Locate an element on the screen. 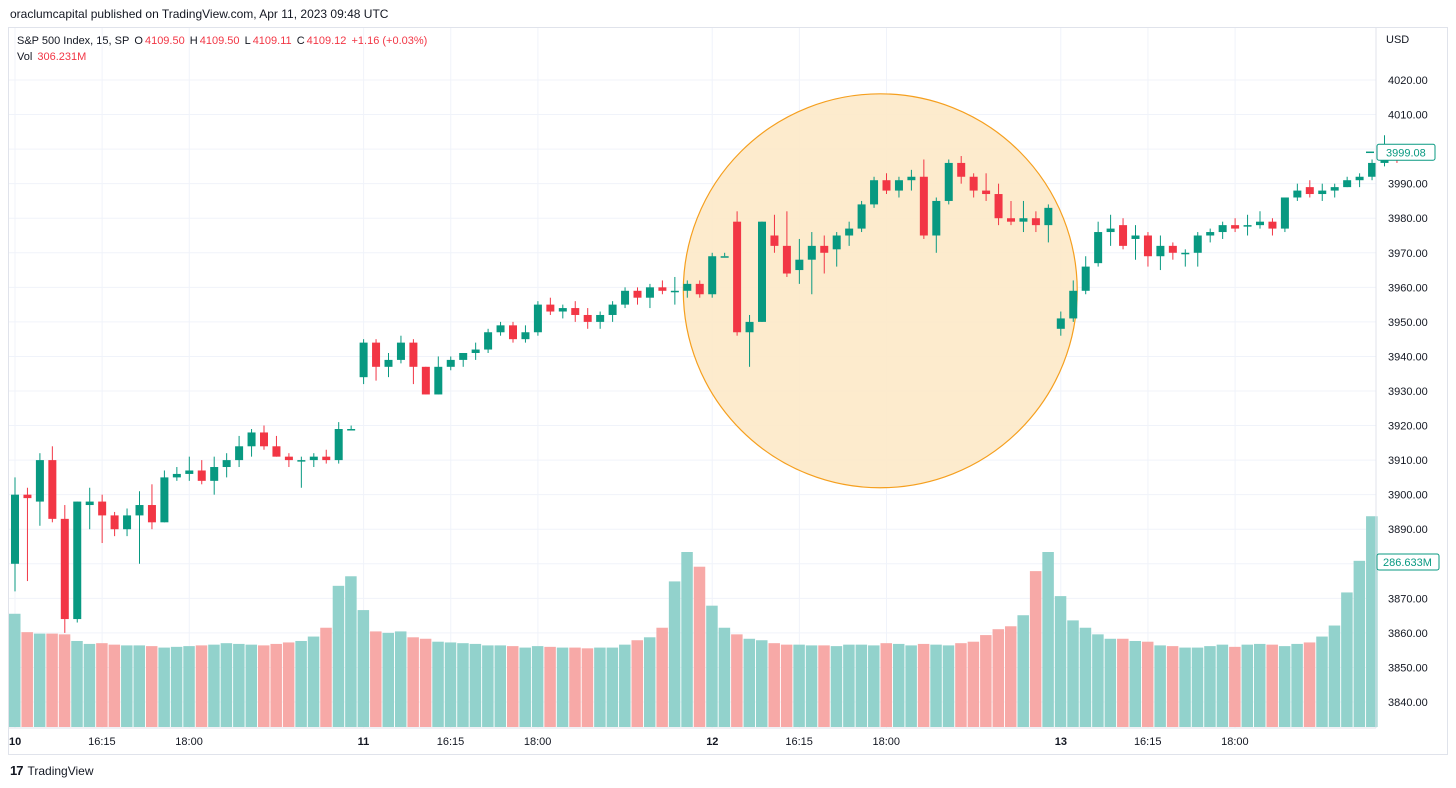 The height and width of the screenshot is (788, 1456). highlight-circle is located at coordinates (880, 291).